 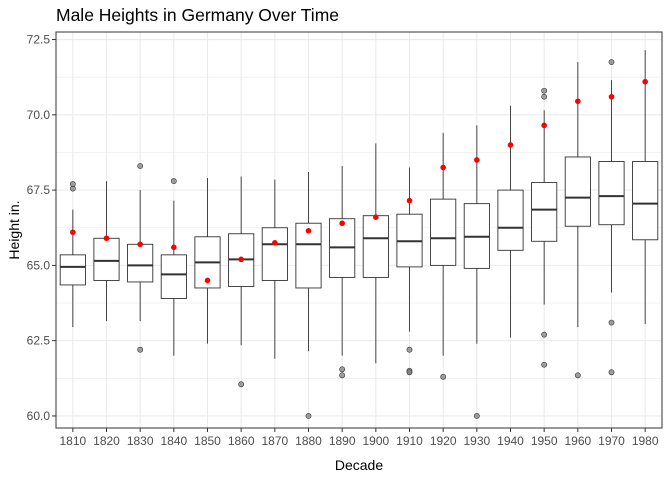 What do you see at coordinates (409, 249) in the screenshot?
I see `box-1910` at bounding box center [409, 249].